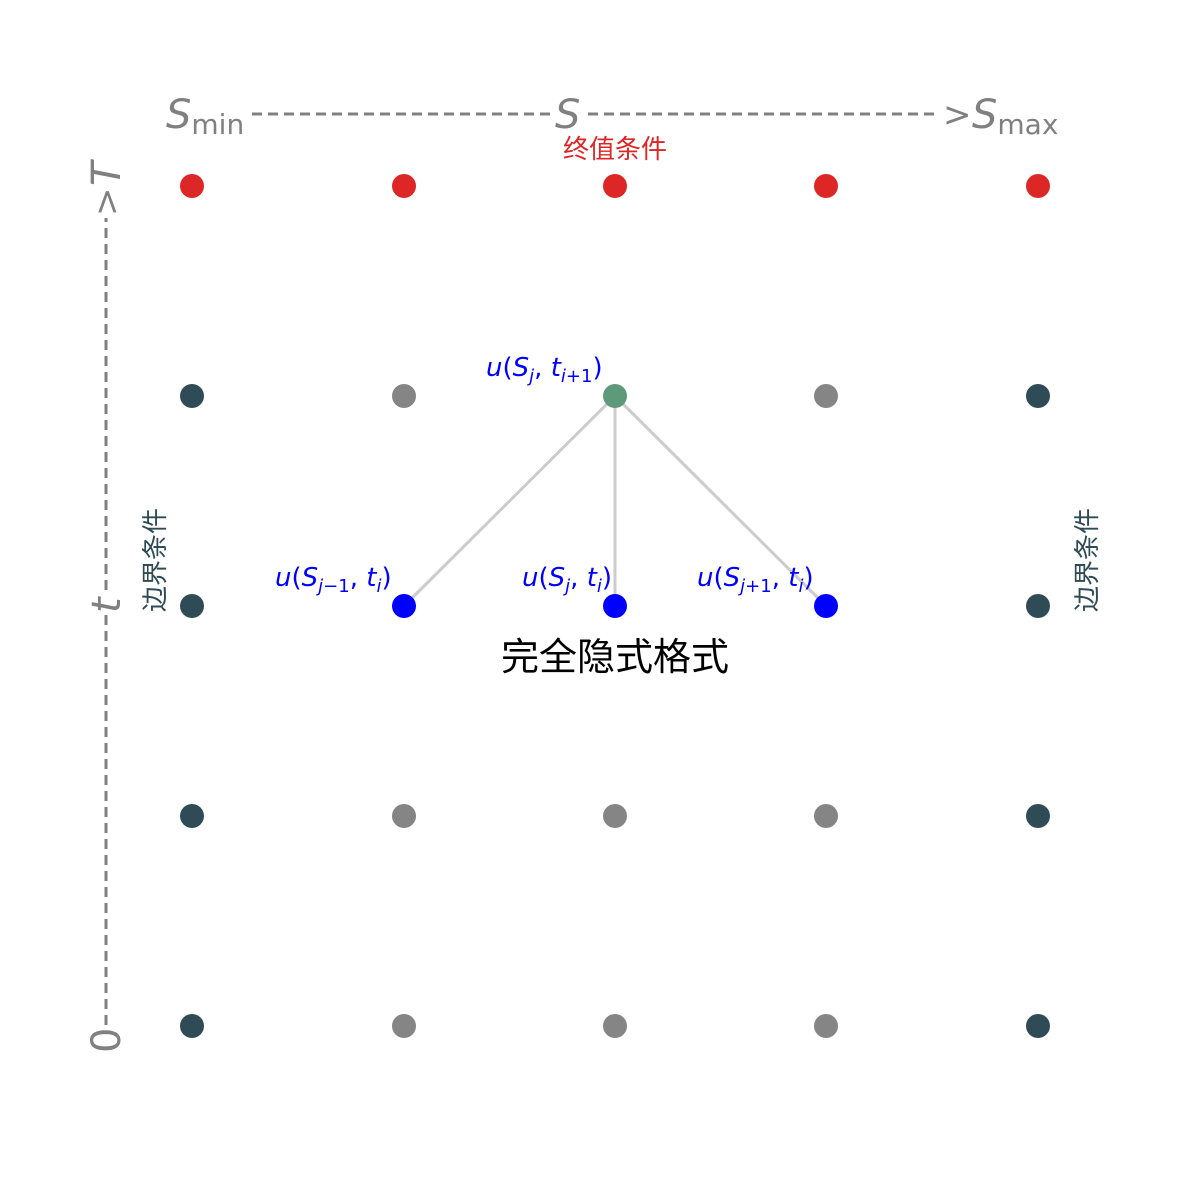 Image resolution: width=1200 pixels, height=1200 pixels. What do you see at coordinates (192, 396) in the screenshot?
I see `grid-point-boundary-r1-c0` at bounding box center [192, 396].